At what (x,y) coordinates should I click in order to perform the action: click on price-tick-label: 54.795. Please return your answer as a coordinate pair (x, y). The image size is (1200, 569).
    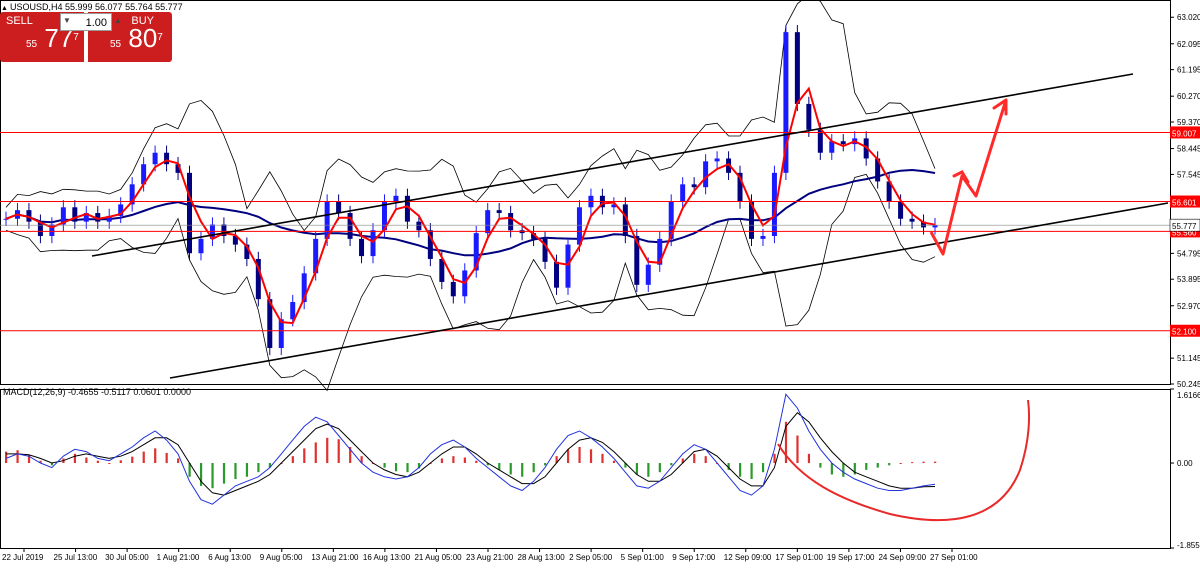
    Looking at the image, I should click on (1188, 253).